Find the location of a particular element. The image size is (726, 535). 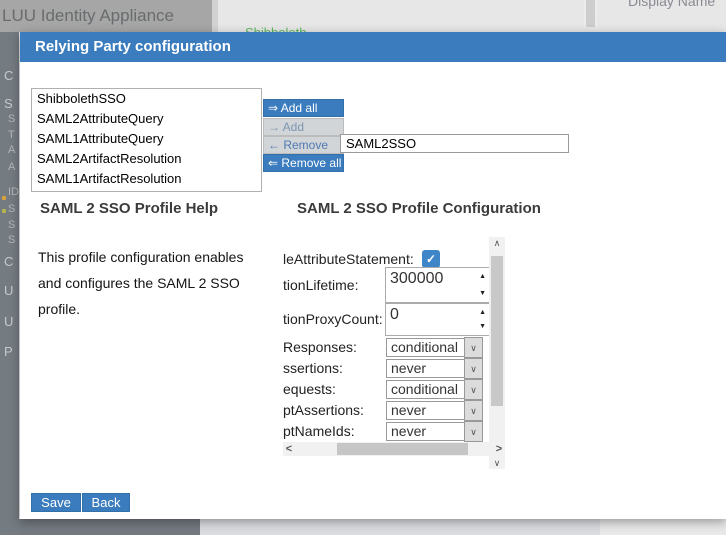

sign-assertions-label: ssertions: is located at coordinates (313, 368).